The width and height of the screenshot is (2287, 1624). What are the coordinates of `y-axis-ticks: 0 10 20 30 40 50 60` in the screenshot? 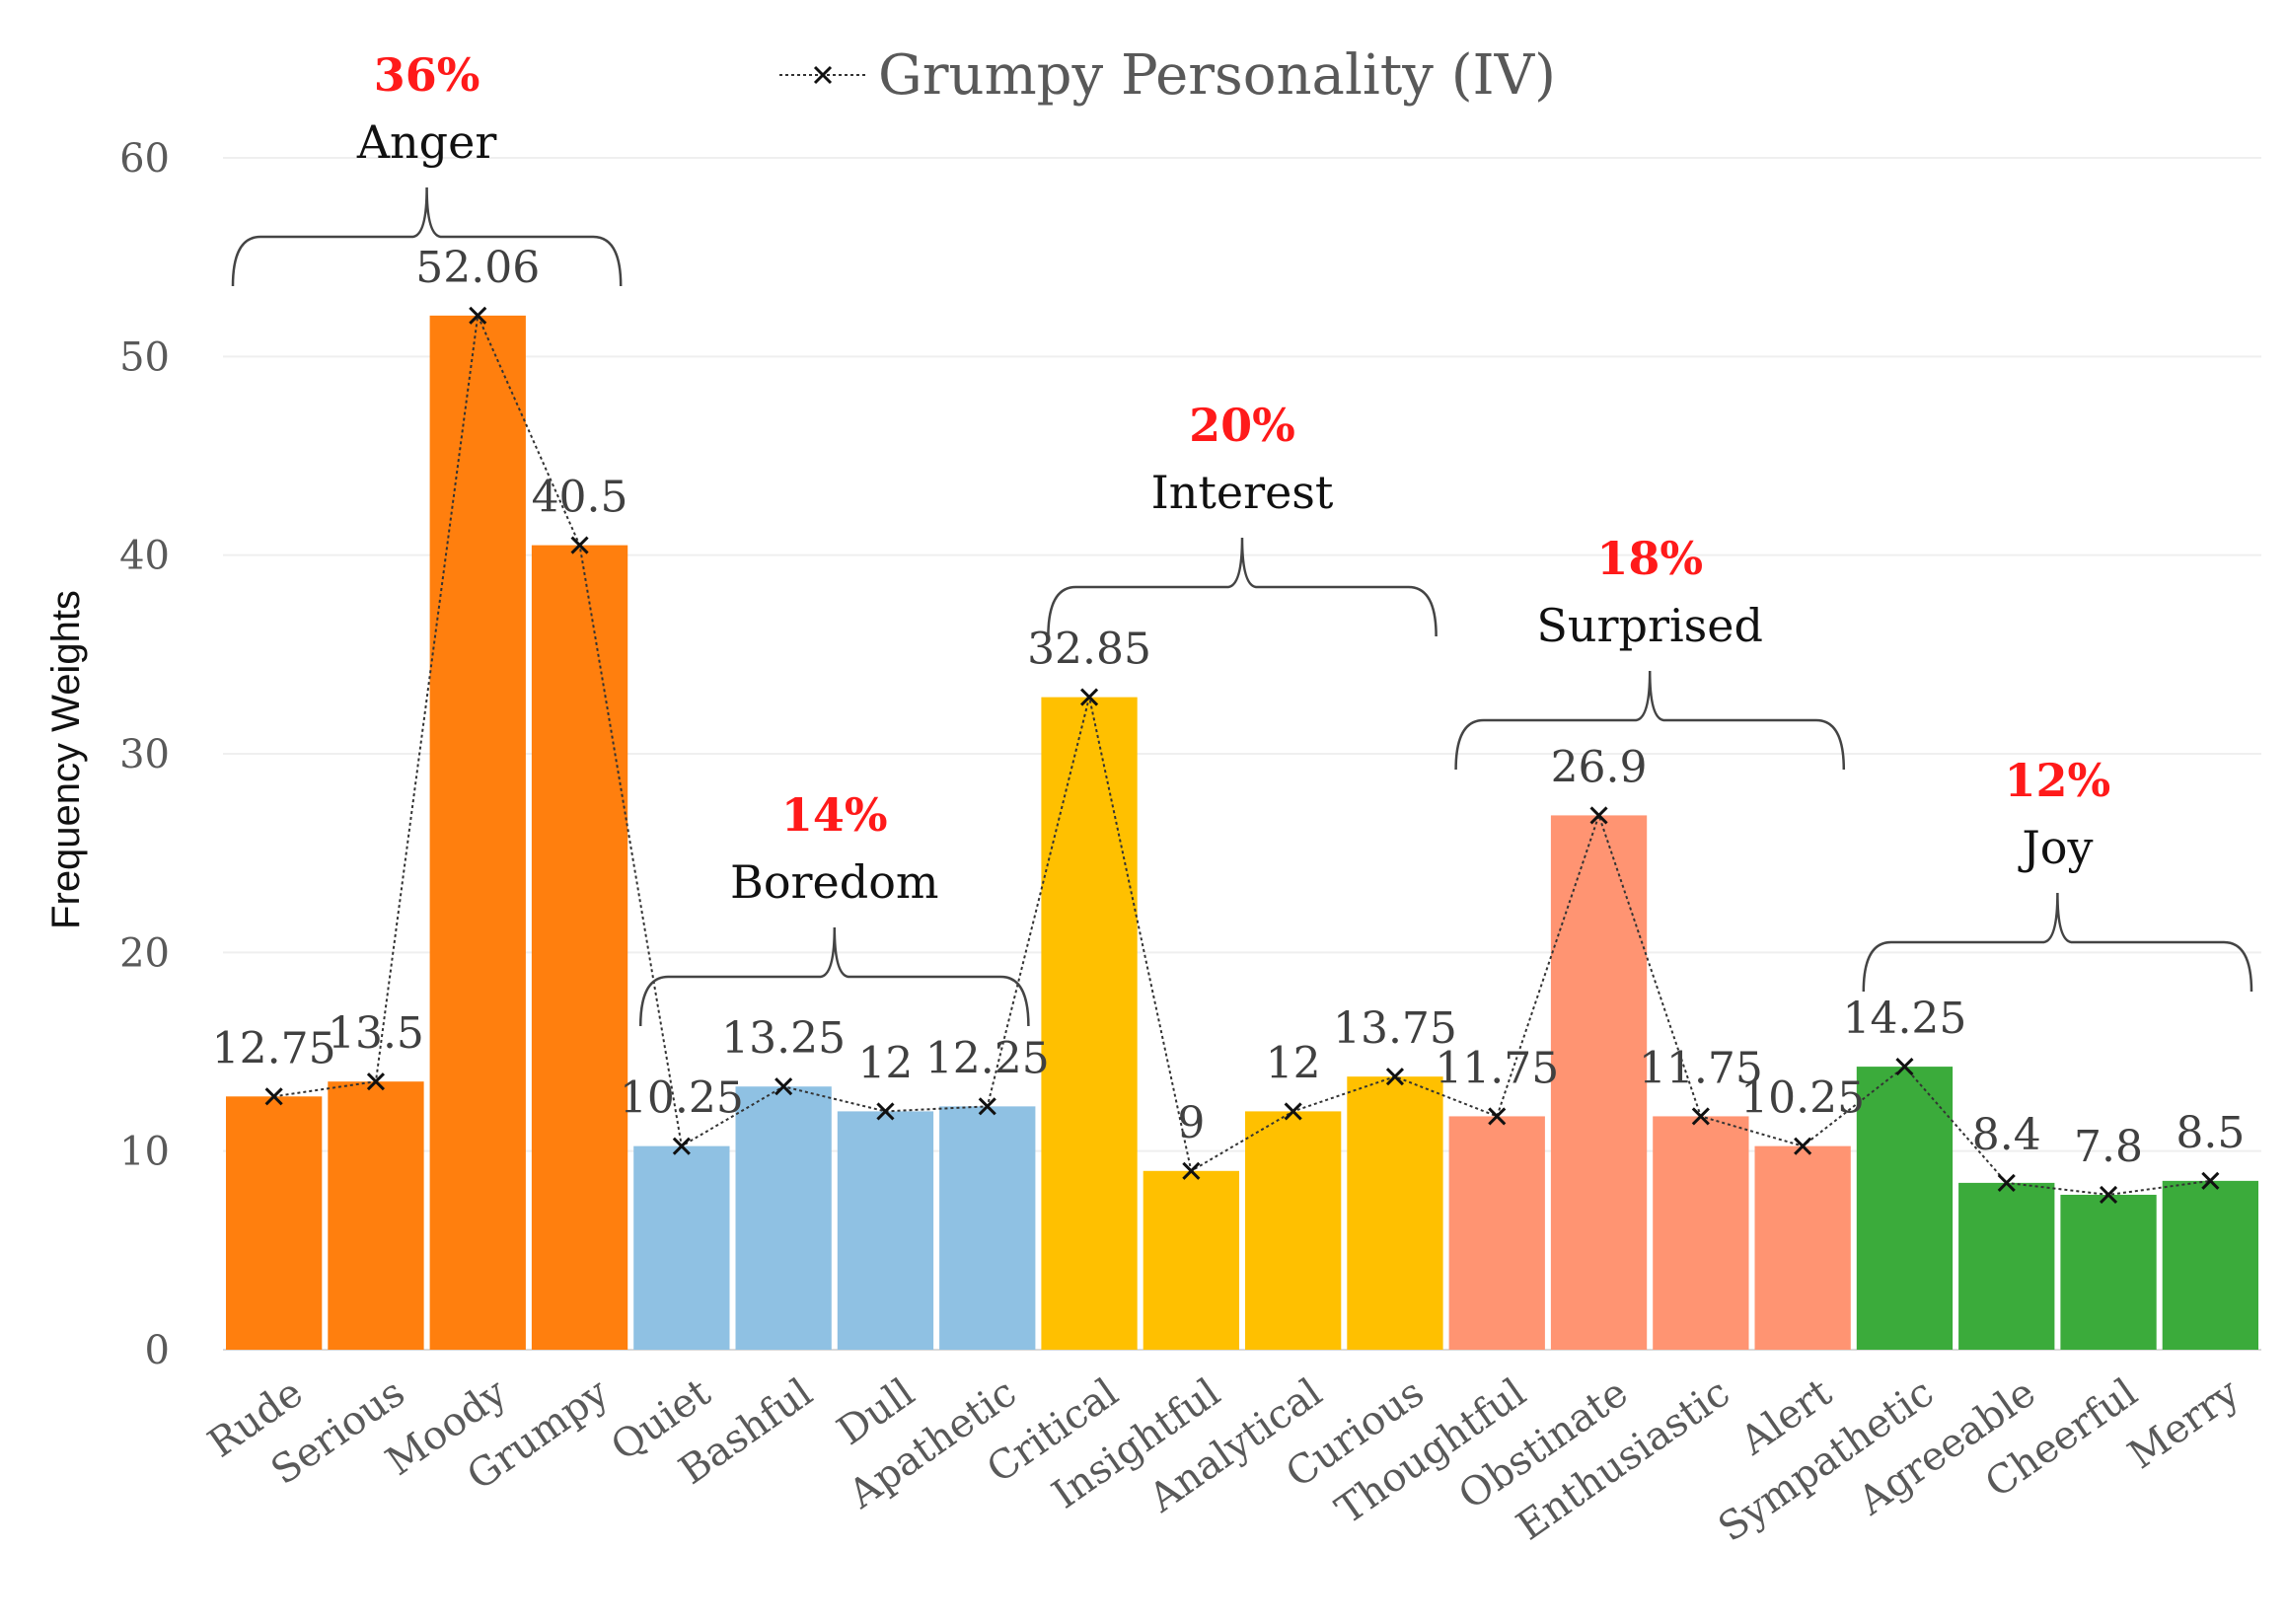 It's located at (144, 754).